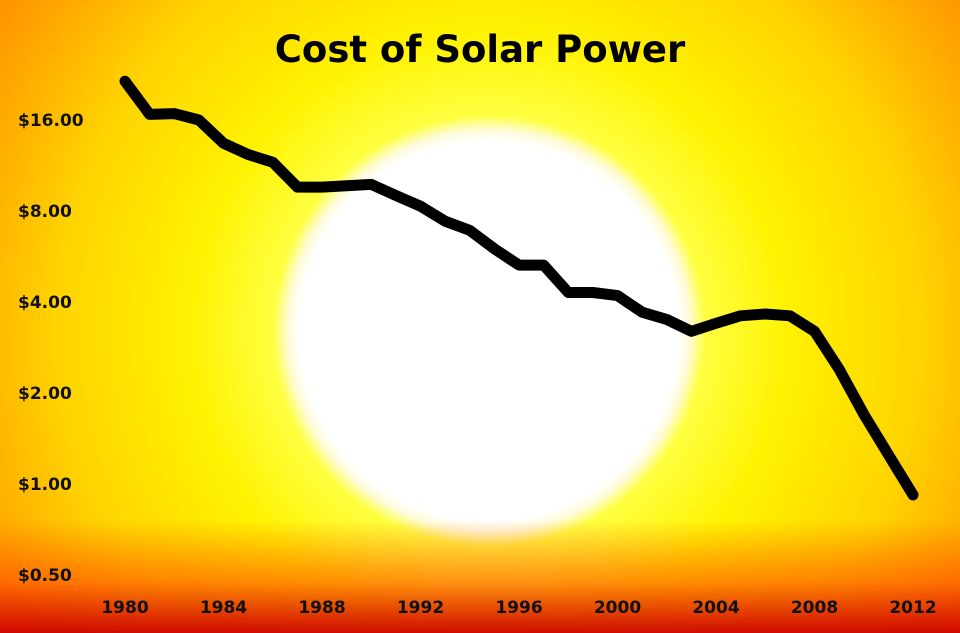 Image resolution: width=960 pixels, height=633 pixels. I want to click on x-tick-label: 2012, so click(912, 608).